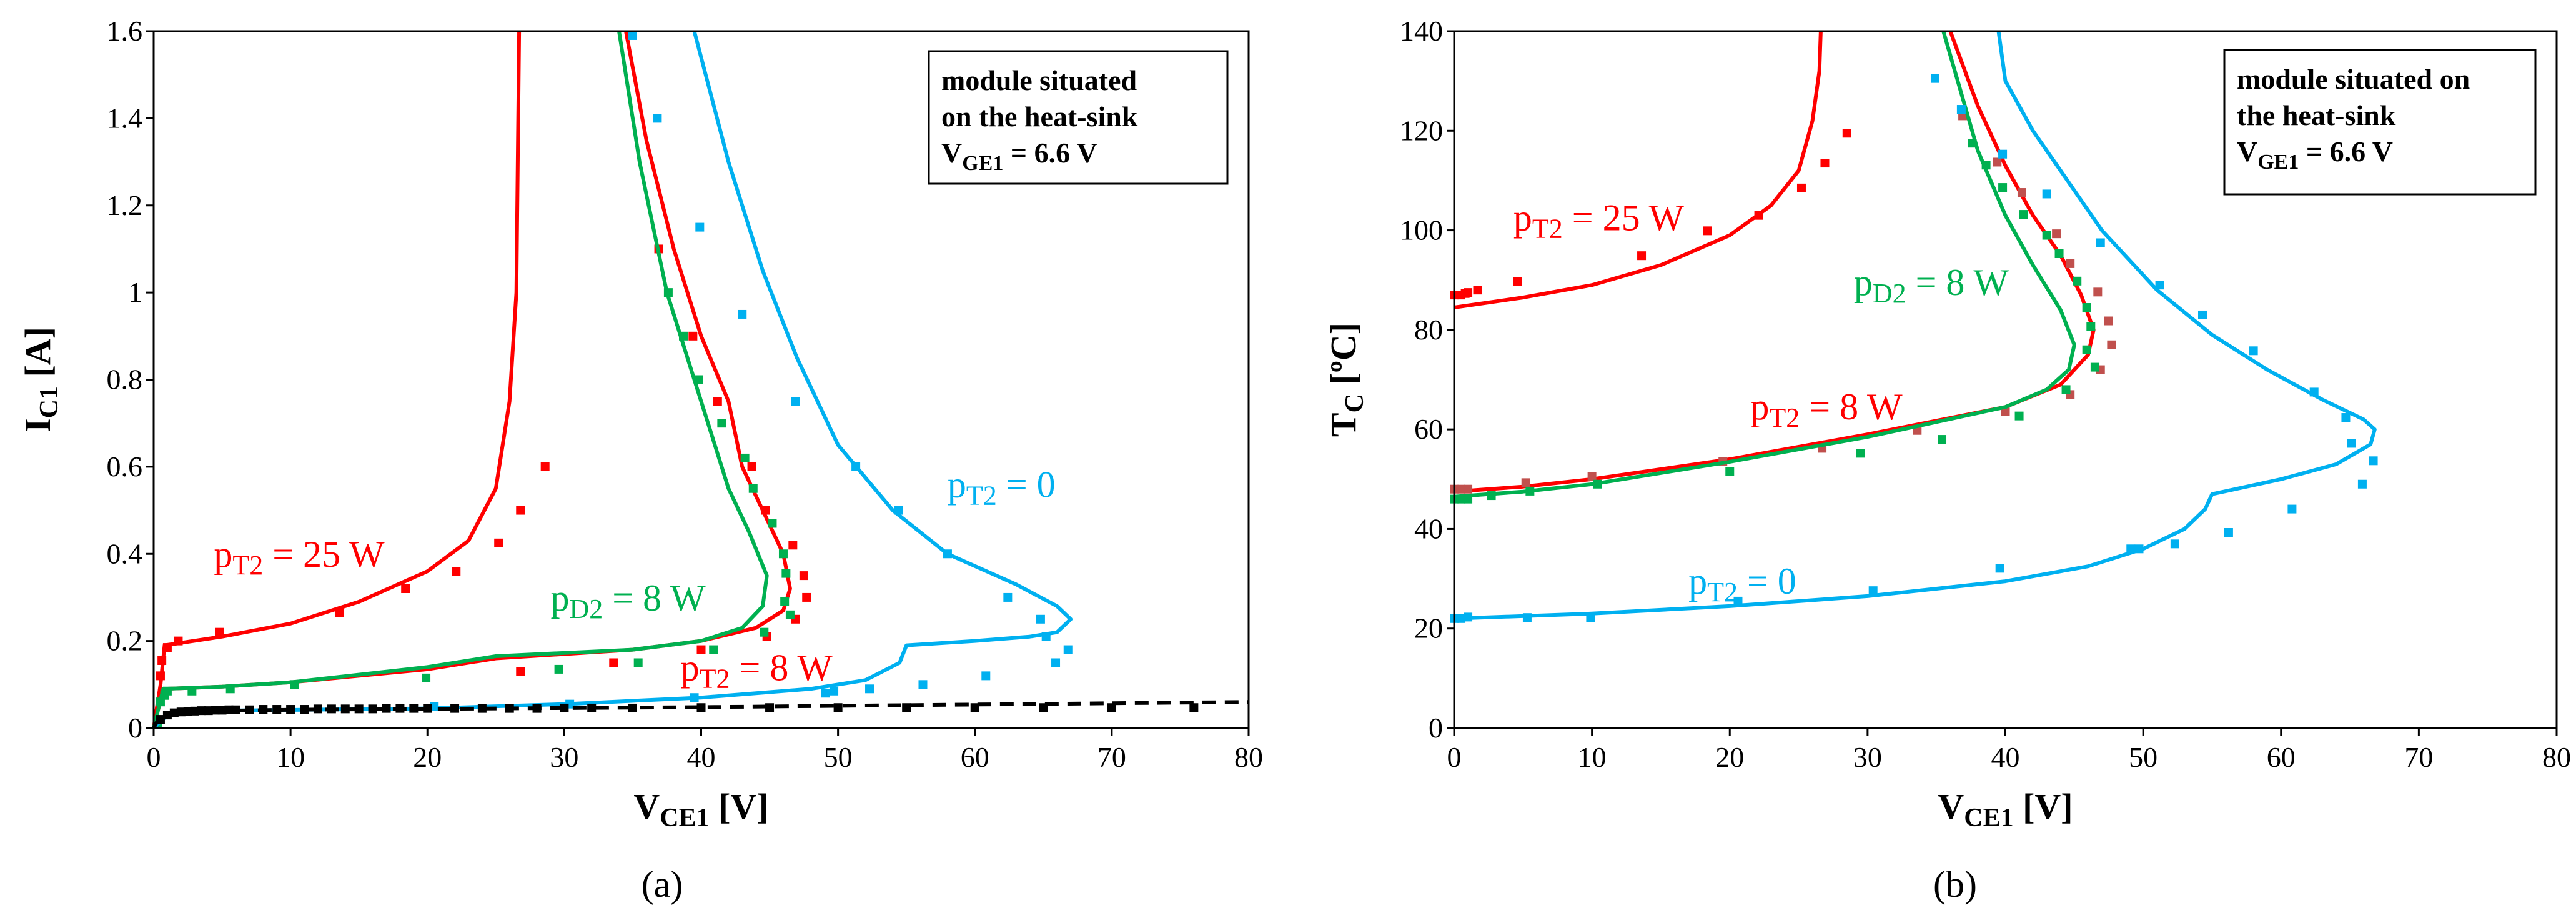 The image size is (2576, 918). Describe the element at coordinates (1767, 581) in the screenshot. I see `annotation-3-rest: = 0` at that location.